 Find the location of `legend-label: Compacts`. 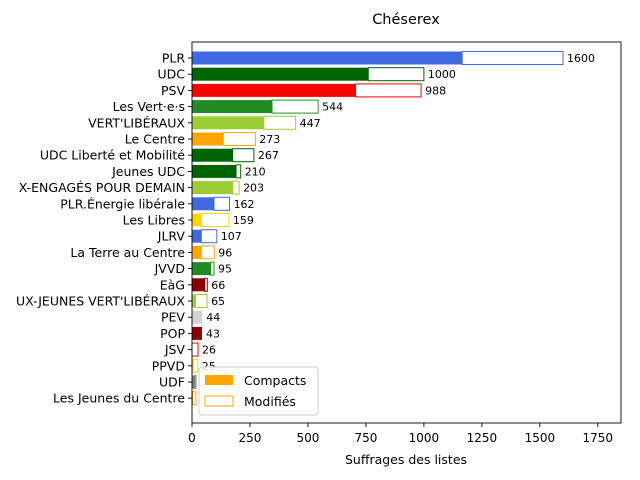

legend-label: Compacts is located at coordinates (275, 380).